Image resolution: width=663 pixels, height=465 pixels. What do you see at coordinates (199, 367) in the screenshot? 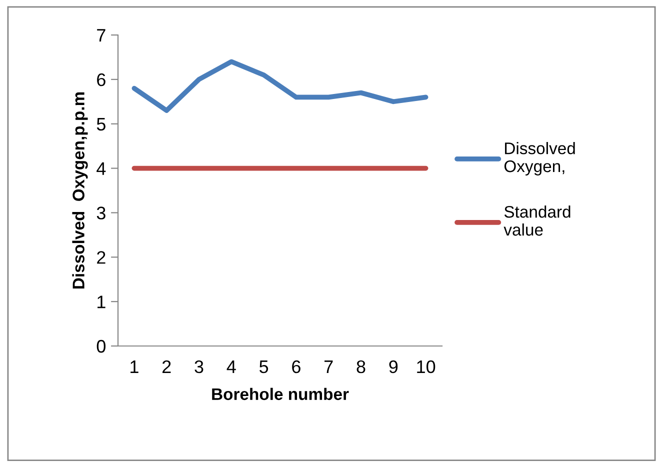
I see `x-tick-label: 3` at bounding box center [199, 367].